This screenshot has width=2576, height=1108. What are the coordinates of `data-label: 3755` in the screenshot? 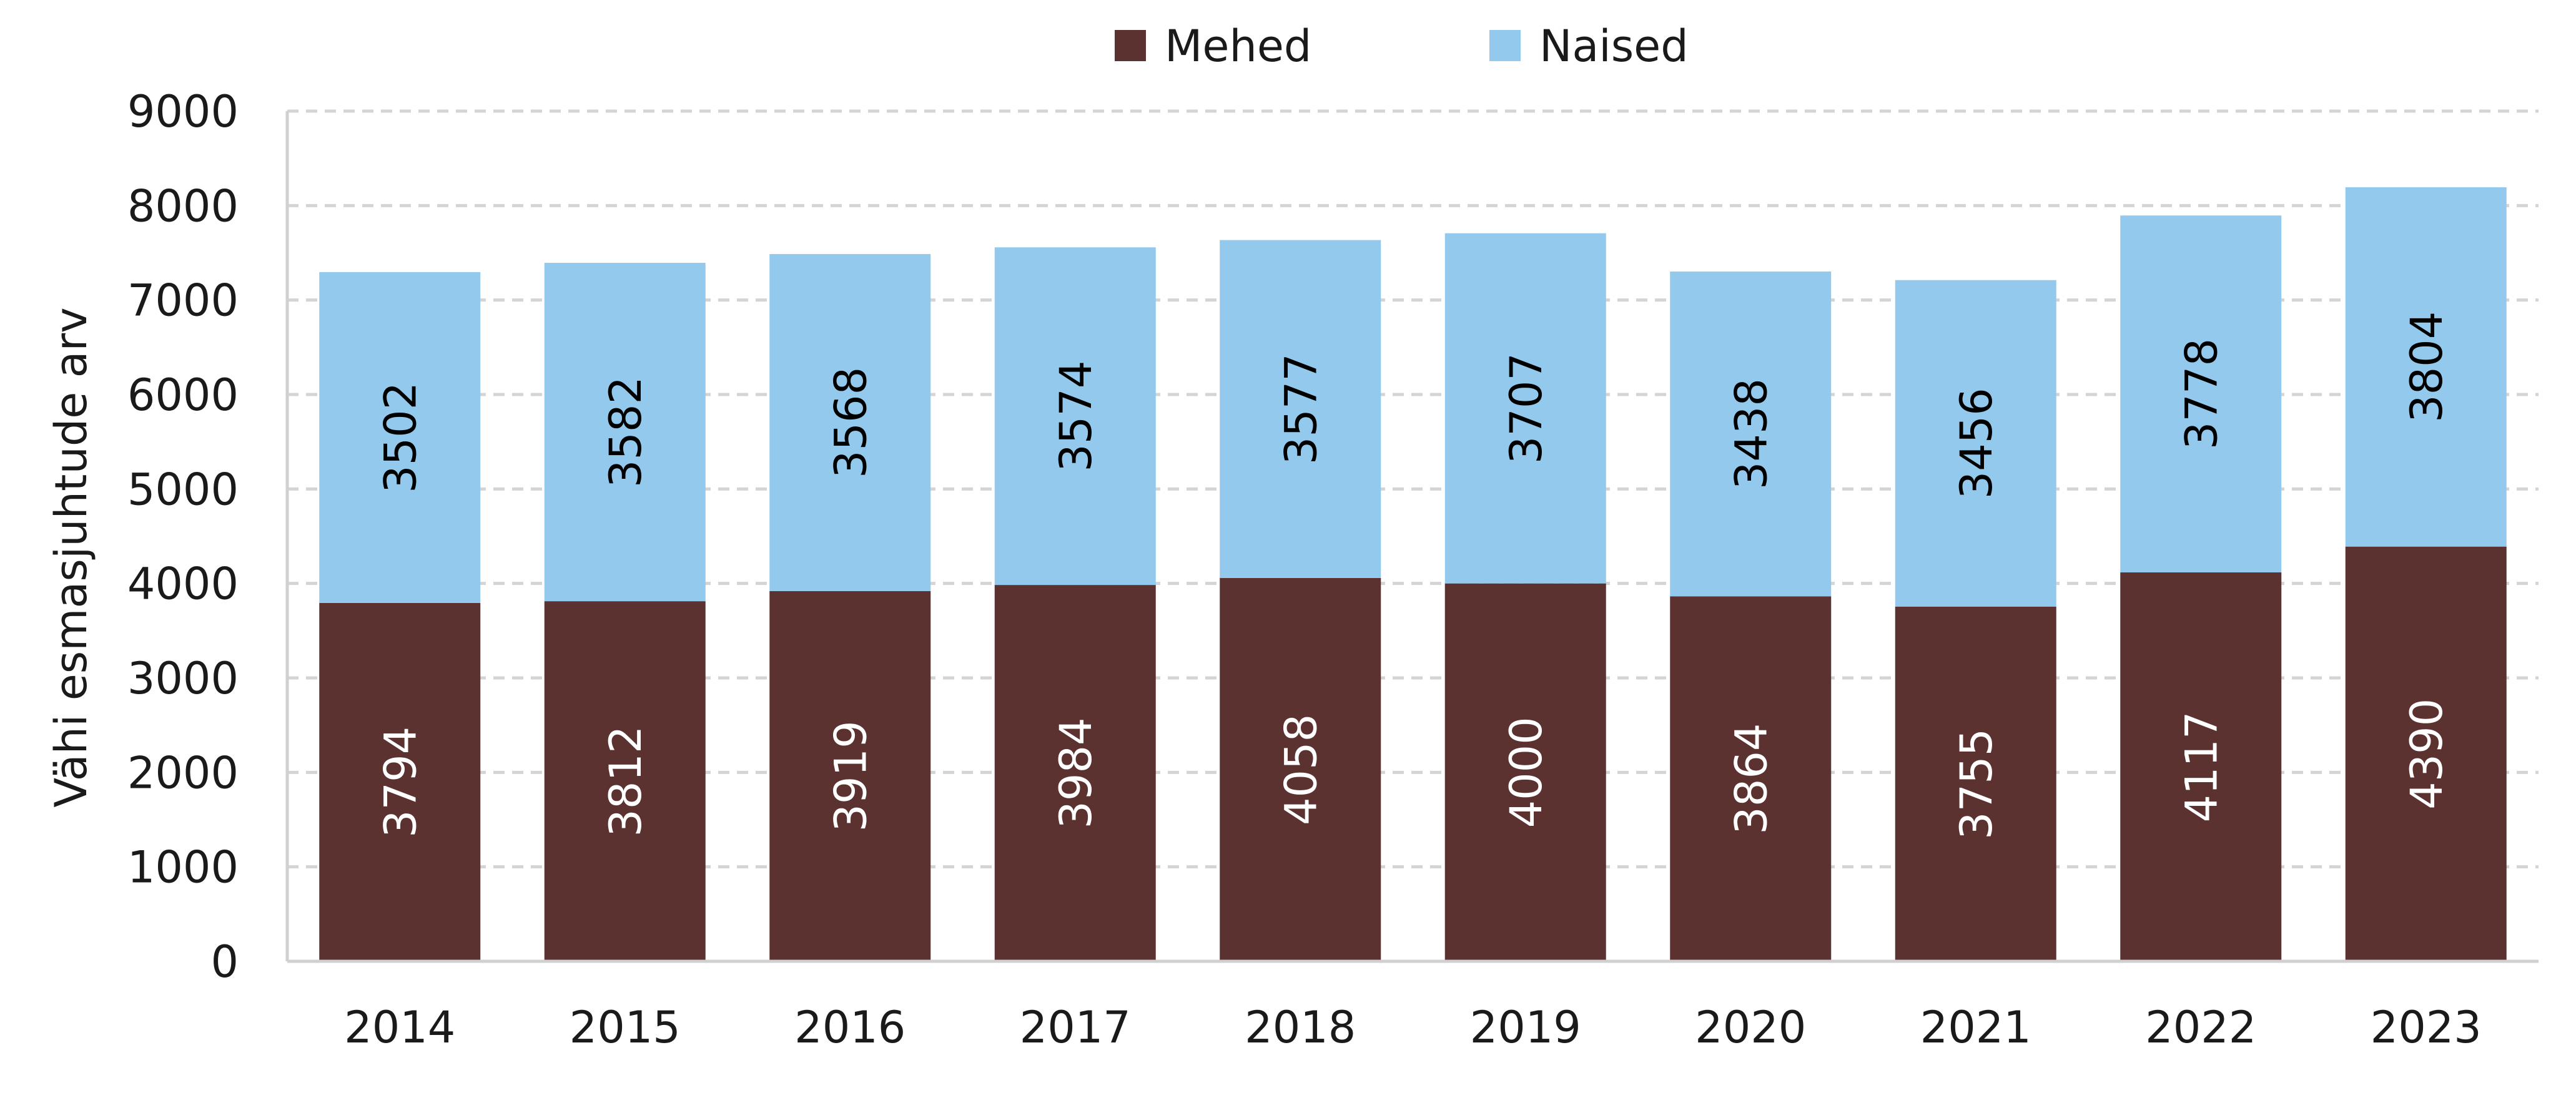 It's located at (1976, 784).